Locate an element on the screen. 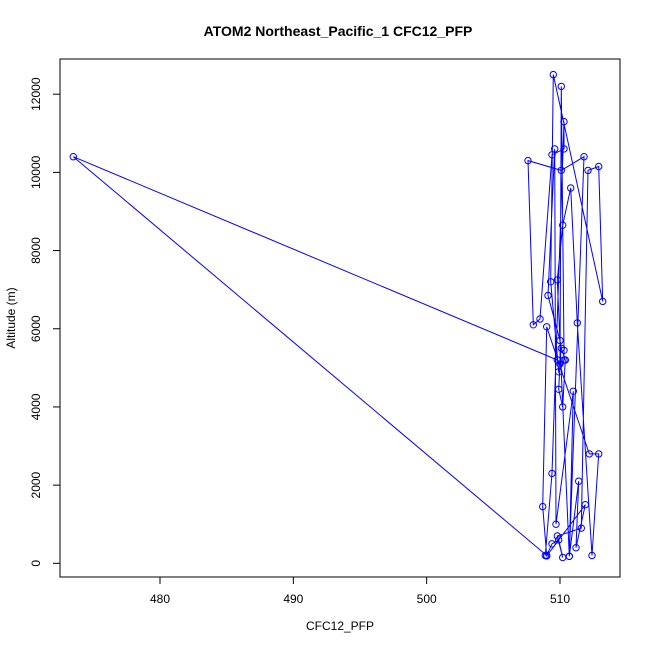  x-axis-label: CFC12_PFP is located at coordinates (340, 626).